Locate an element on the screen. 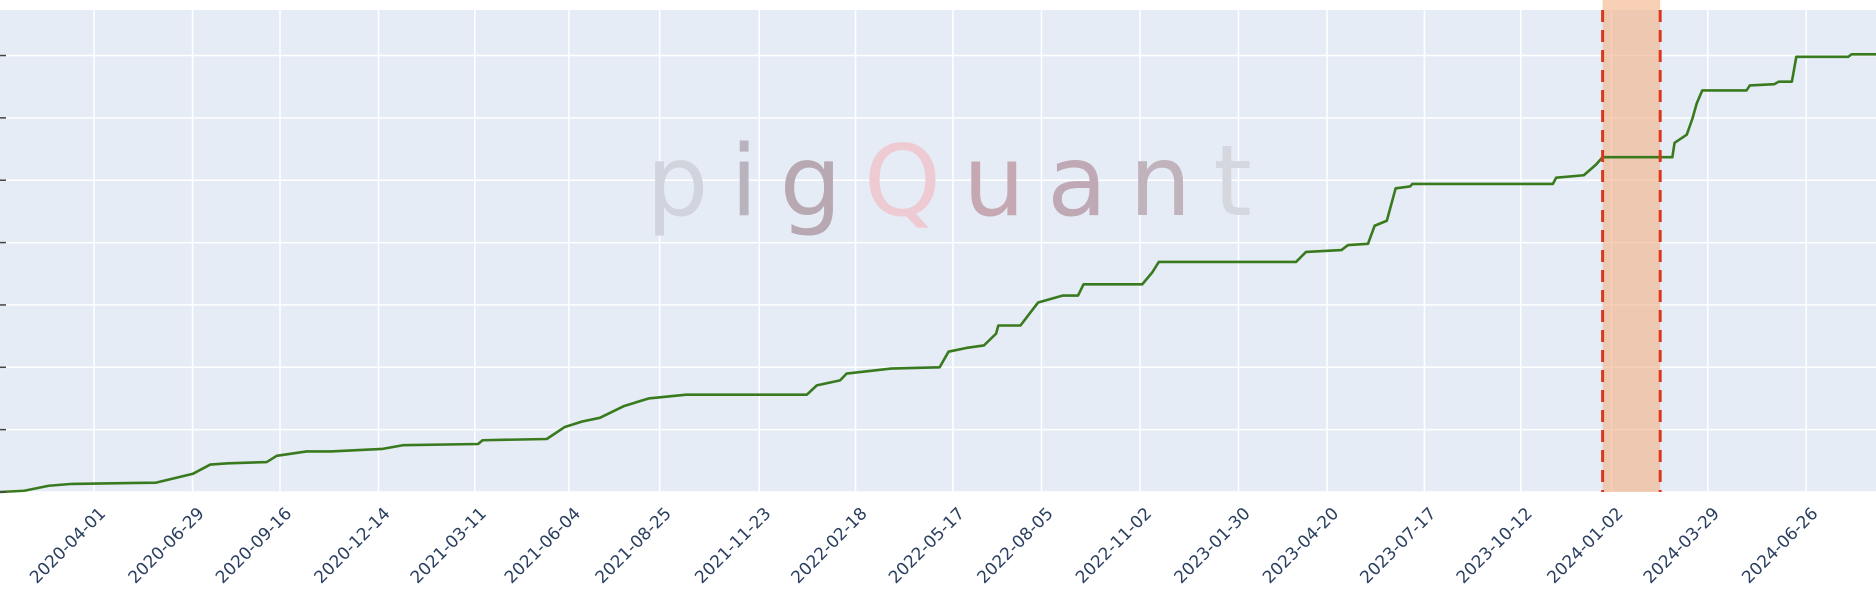 The height and width of the screenshot is (594, 1876). watermark-letter: g is located at coordinates (822, 182).